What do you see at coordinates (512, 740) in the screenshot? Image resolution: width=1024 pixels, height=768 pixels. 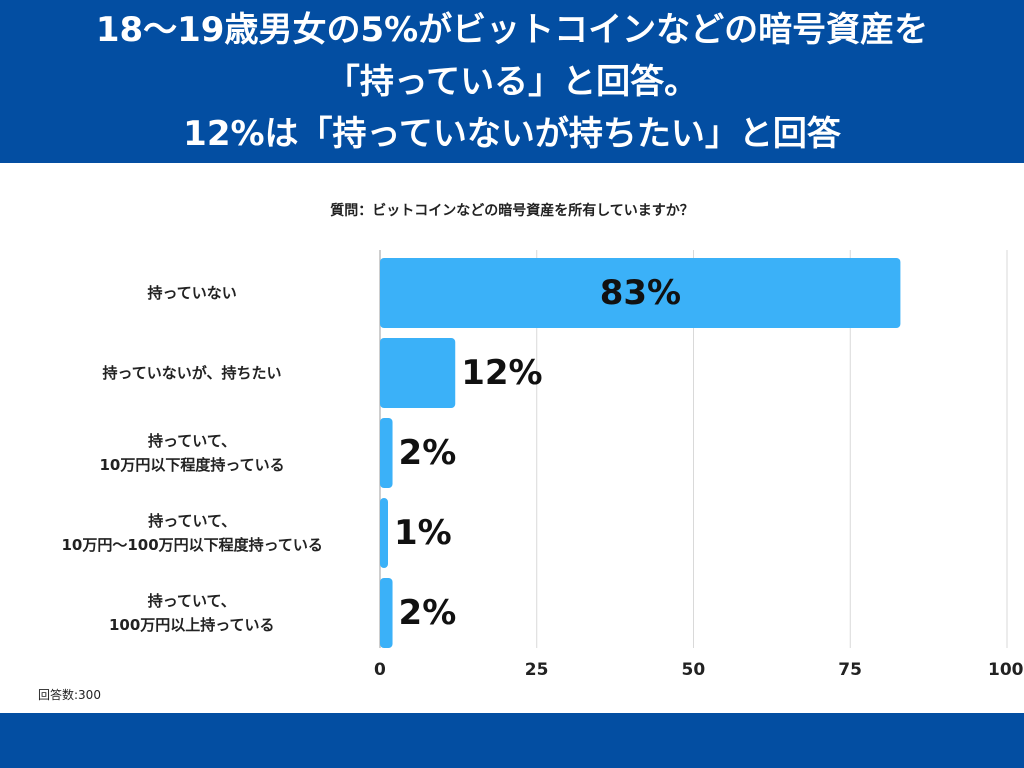 I see `footer-bar` at bounding box center [512, 740].